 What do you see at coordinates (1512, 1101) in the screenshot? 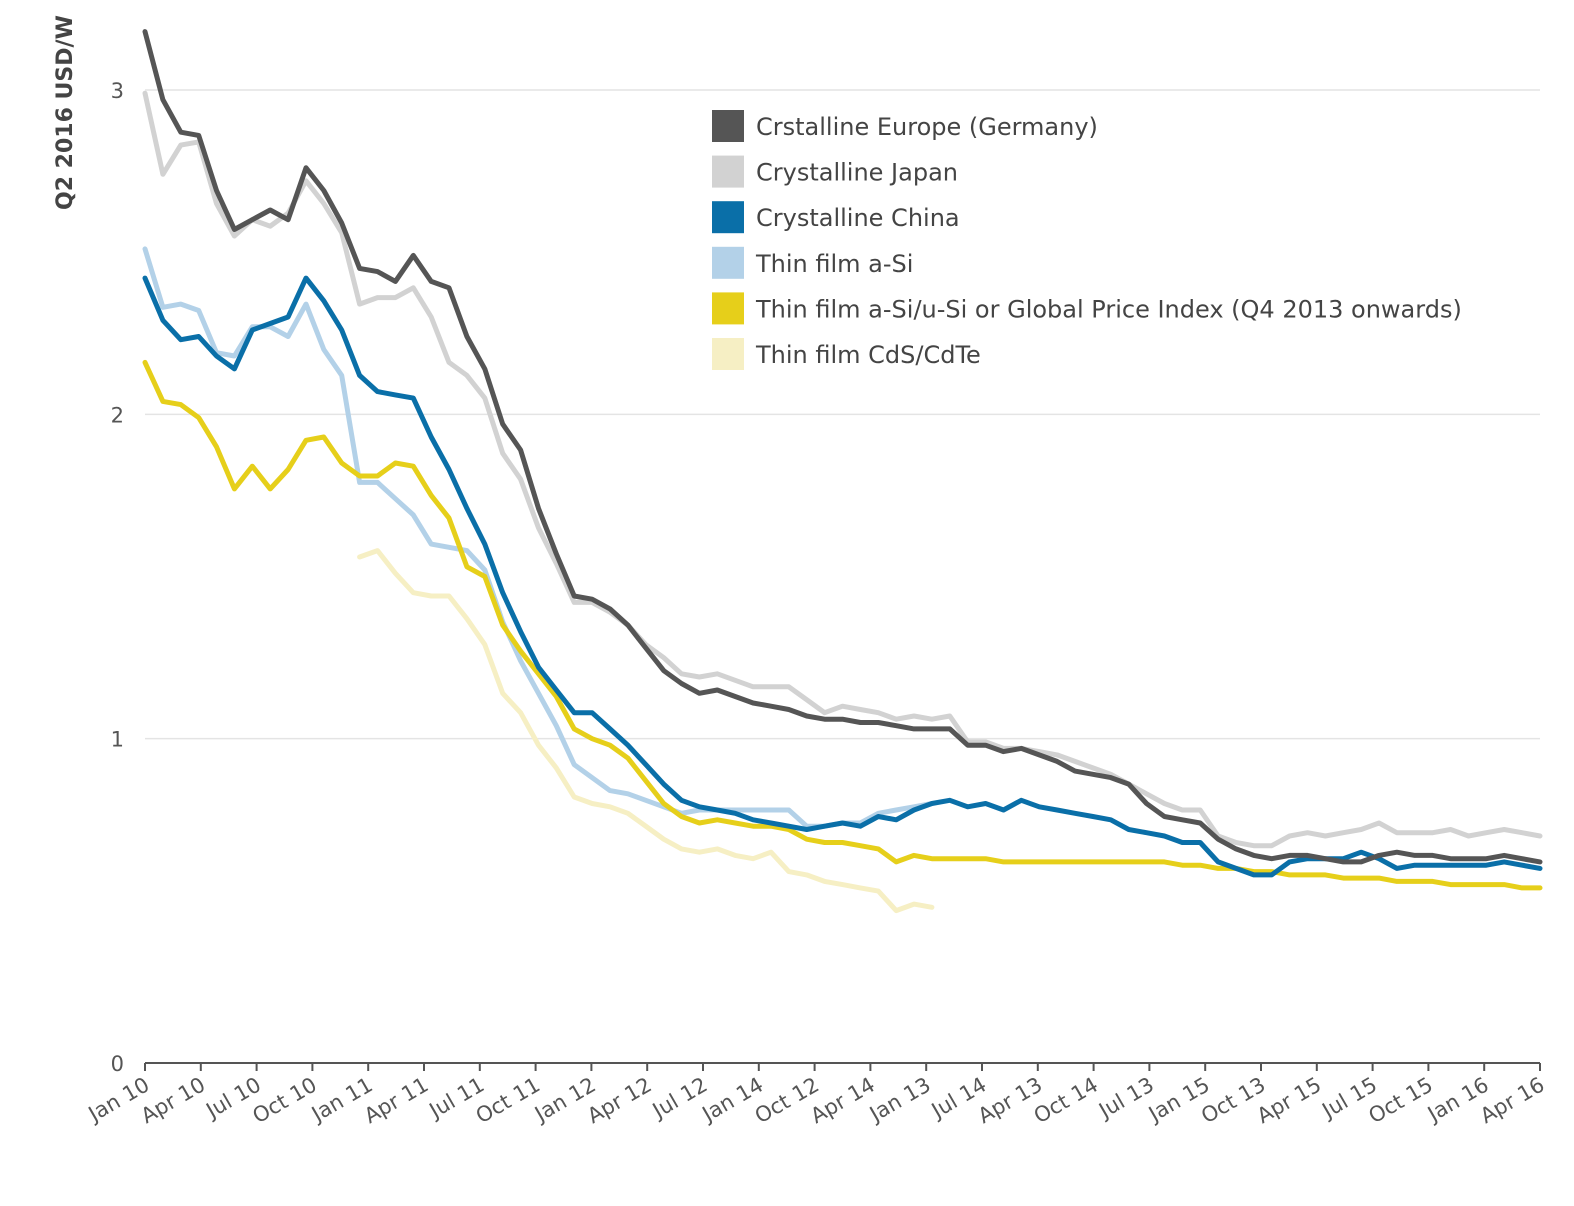
I see `x-tick-label: Apr 16` at bounding box center [1512, 1101].